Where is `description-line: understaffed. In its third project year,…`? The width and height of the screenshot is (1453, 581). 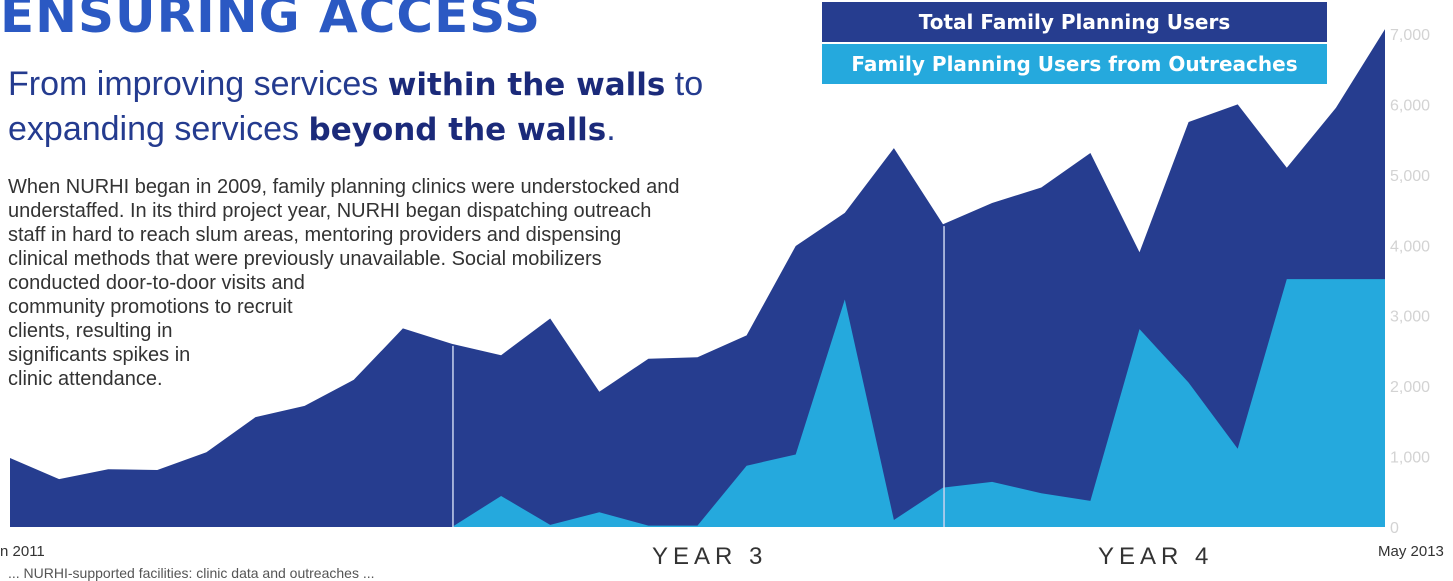
description-line: understaffed. In its third project year,… is located at coordinates (330, 211).